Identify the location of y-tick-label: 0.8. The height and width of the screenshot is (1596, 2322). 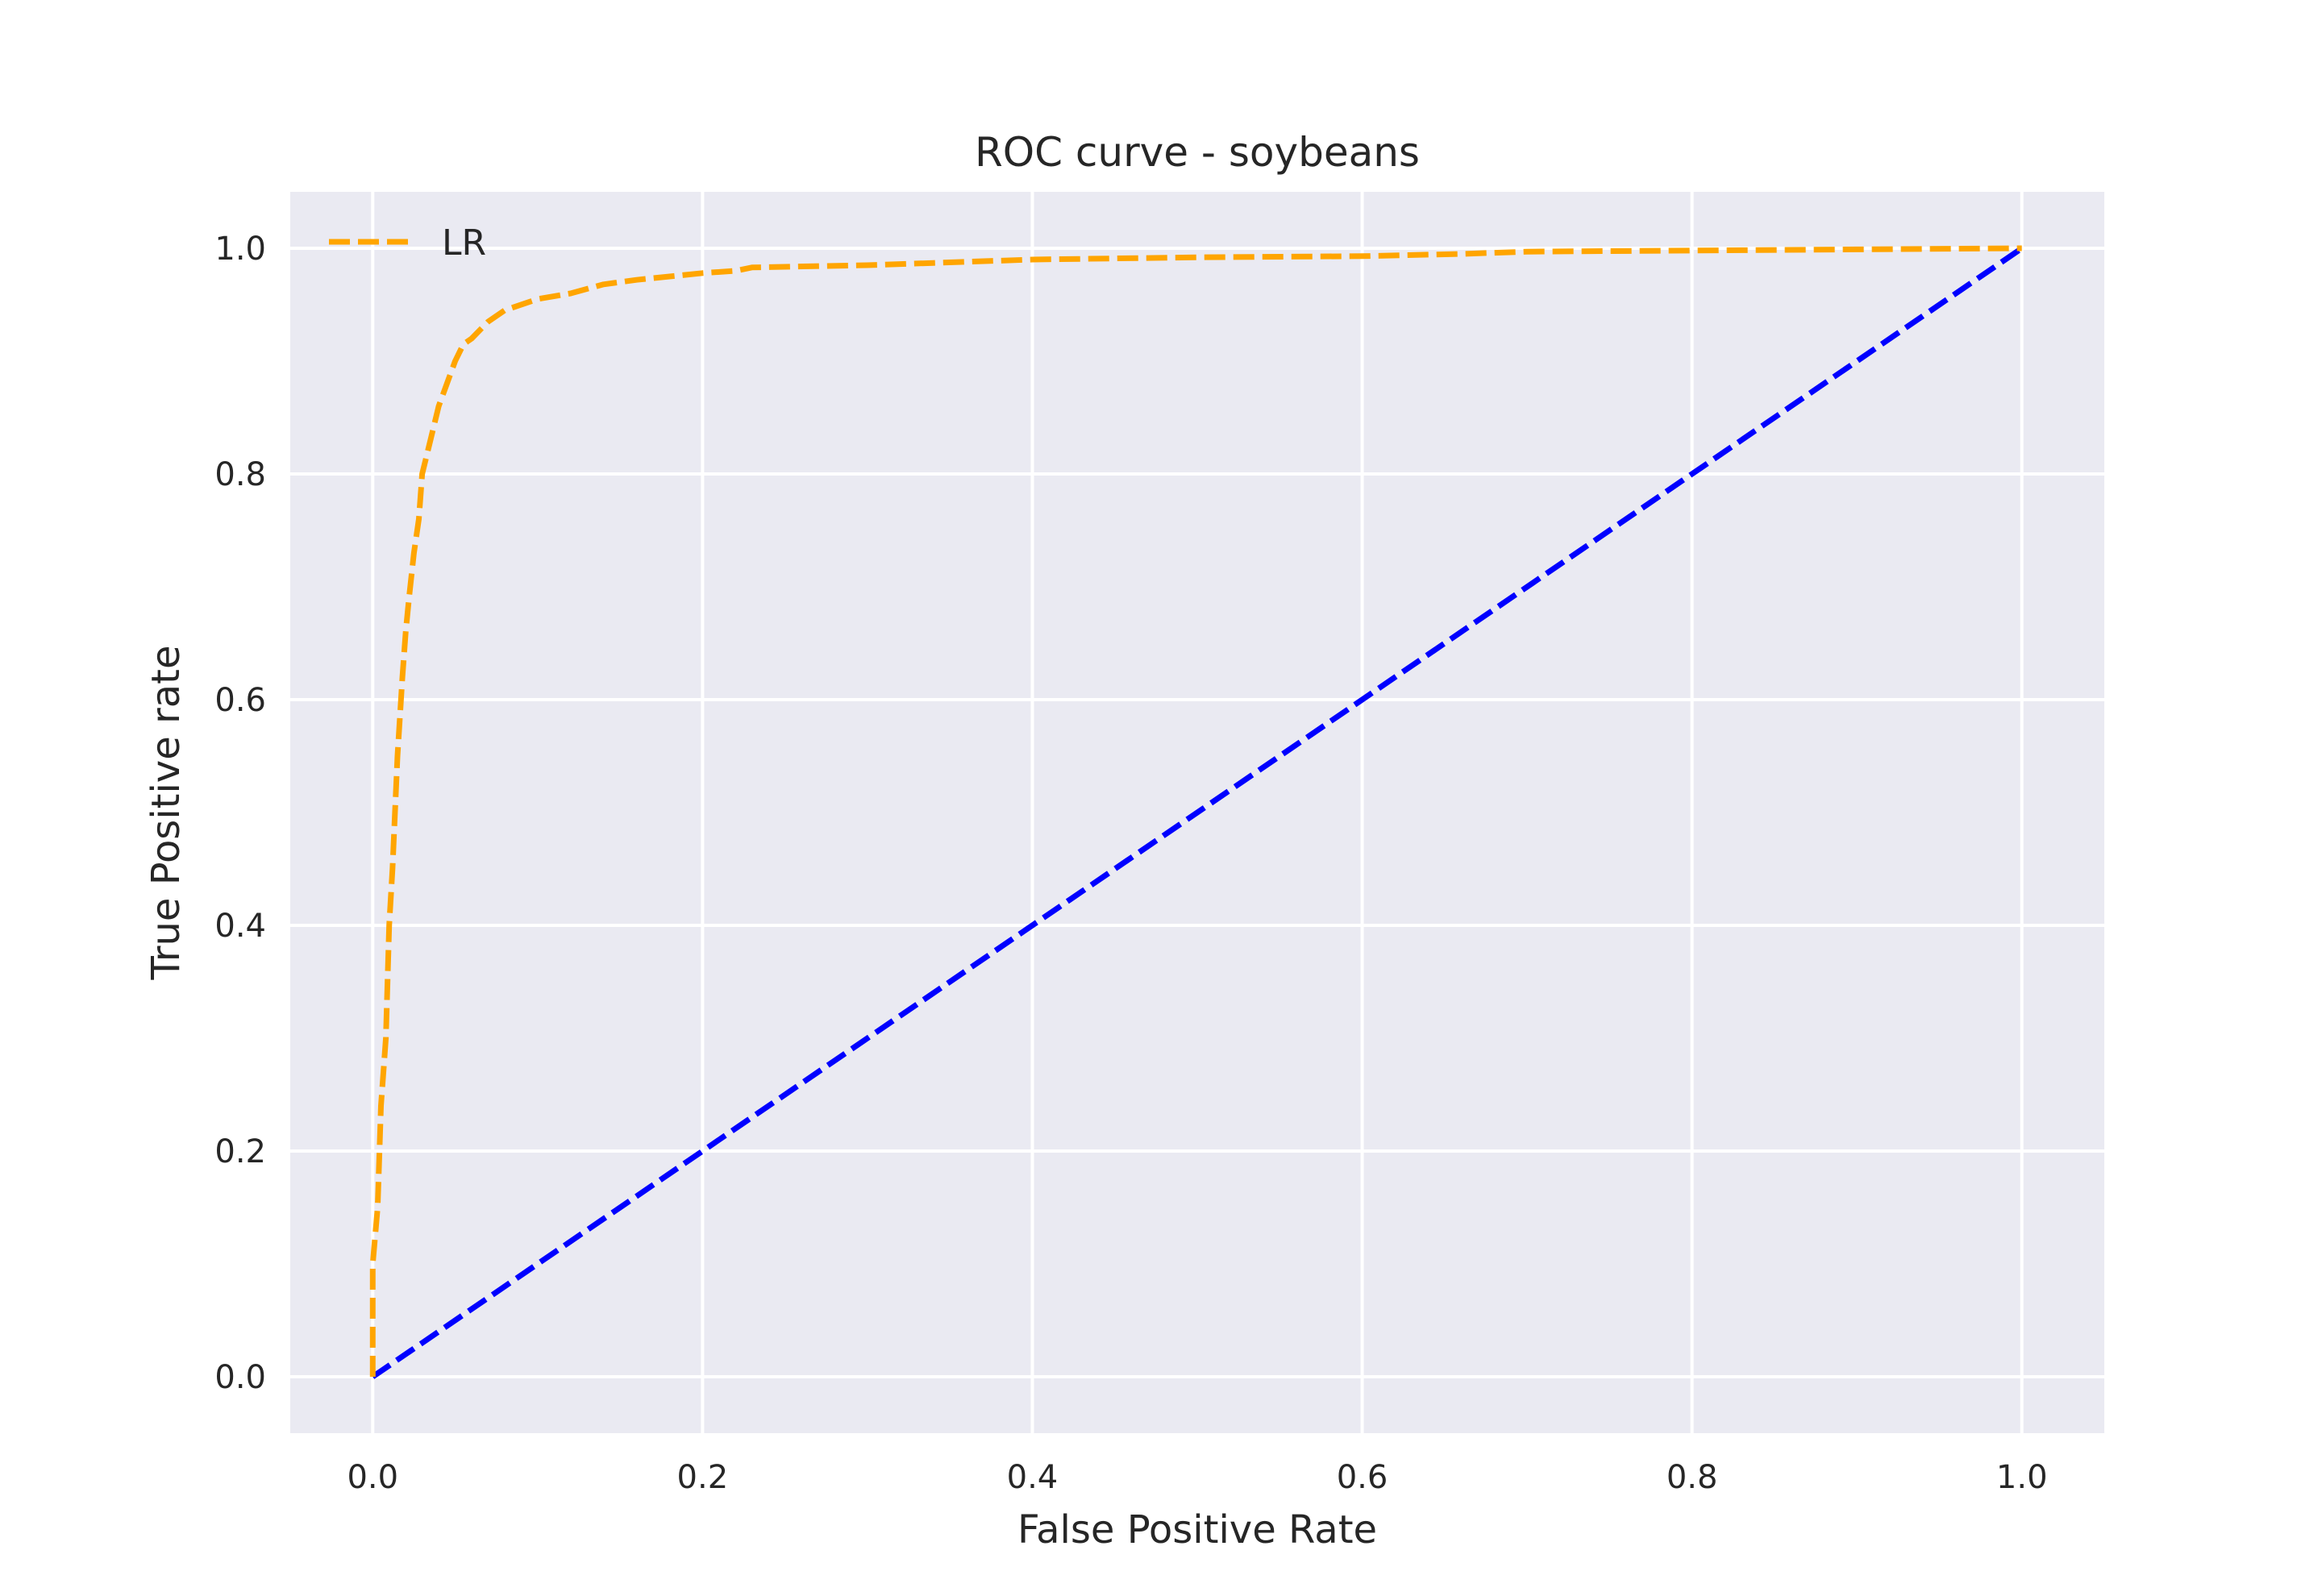
(240, 474).